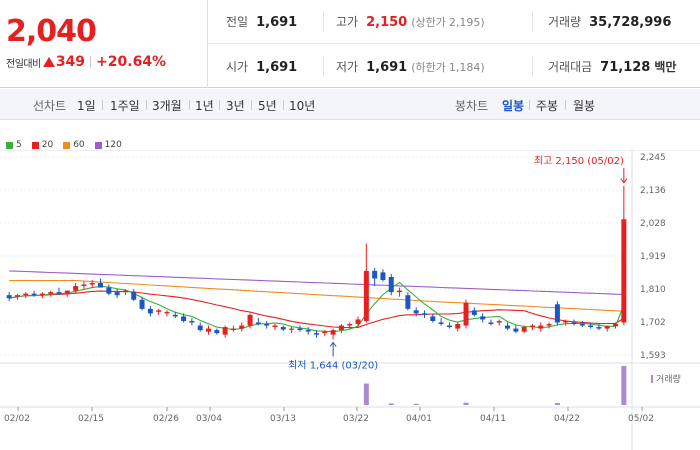 The width and height of the screenshot is (700, 450). What do you see at coordinates (166, 419) in the screenshot?
I see `x-tick-label: 02/26` at bounding box center [166, 419].